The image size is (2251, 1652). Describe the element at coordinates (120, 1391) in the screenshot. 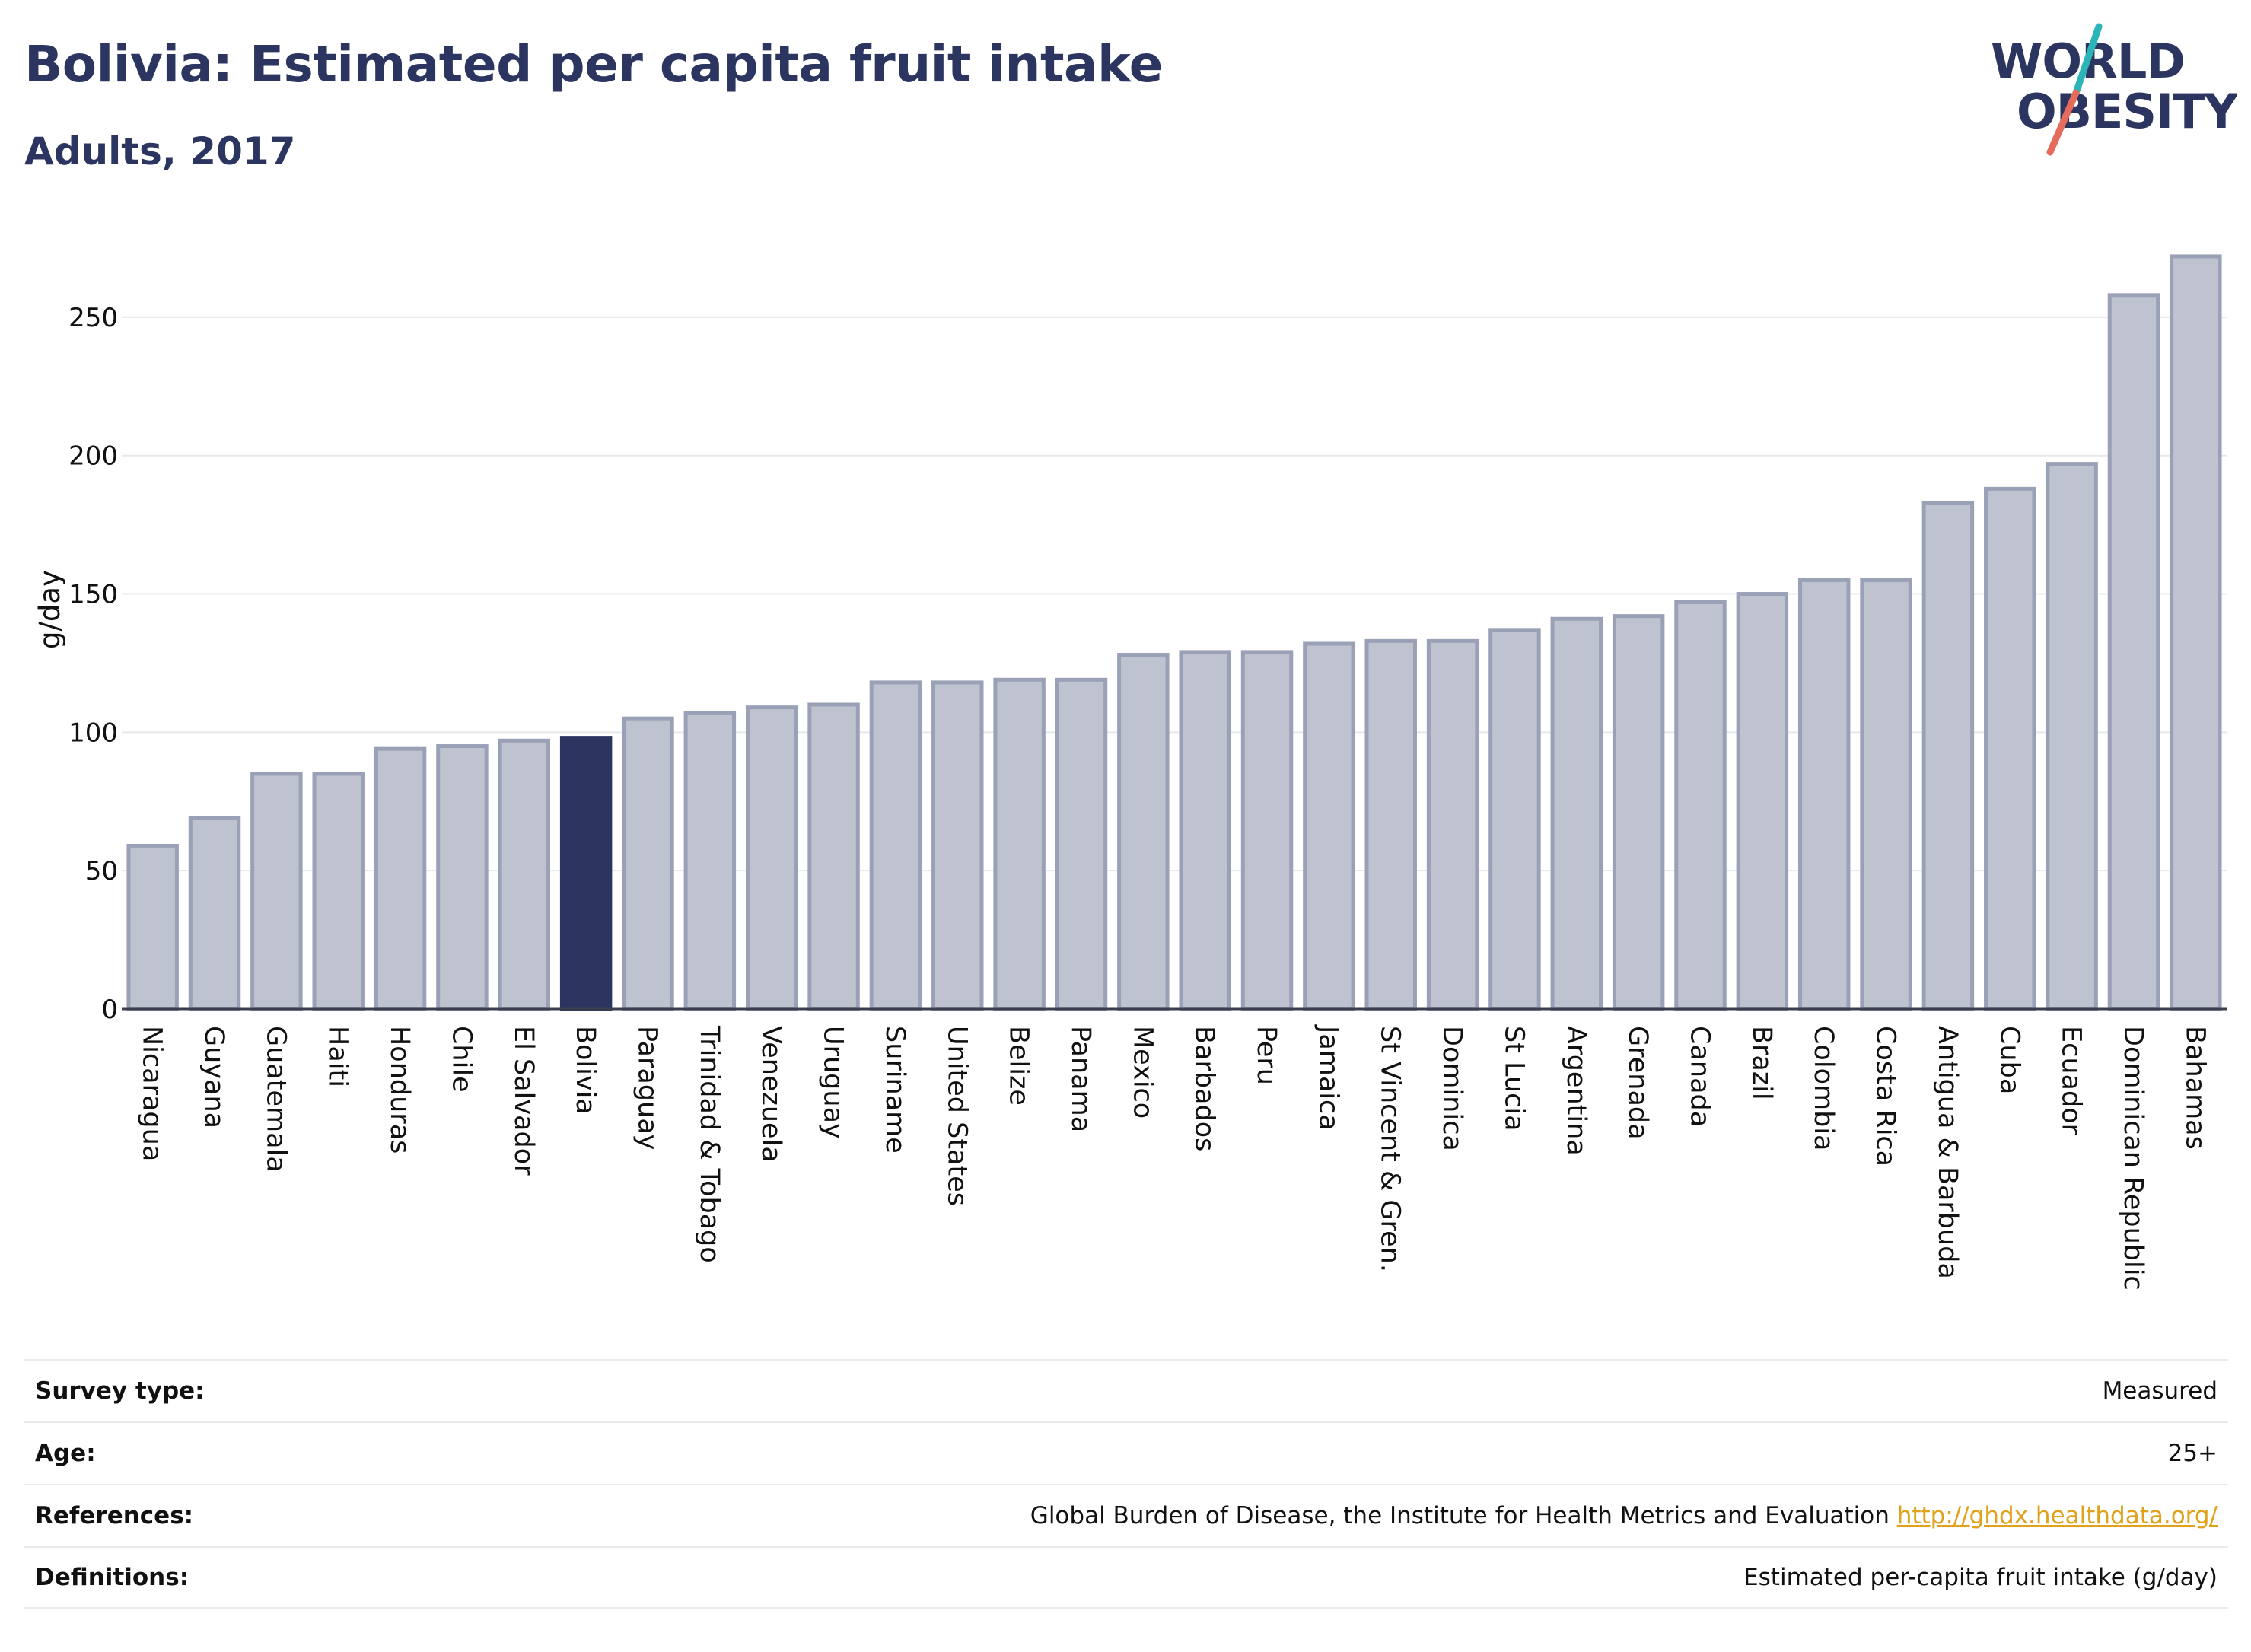

I see `survey-type-label: Survey type:` at that location.